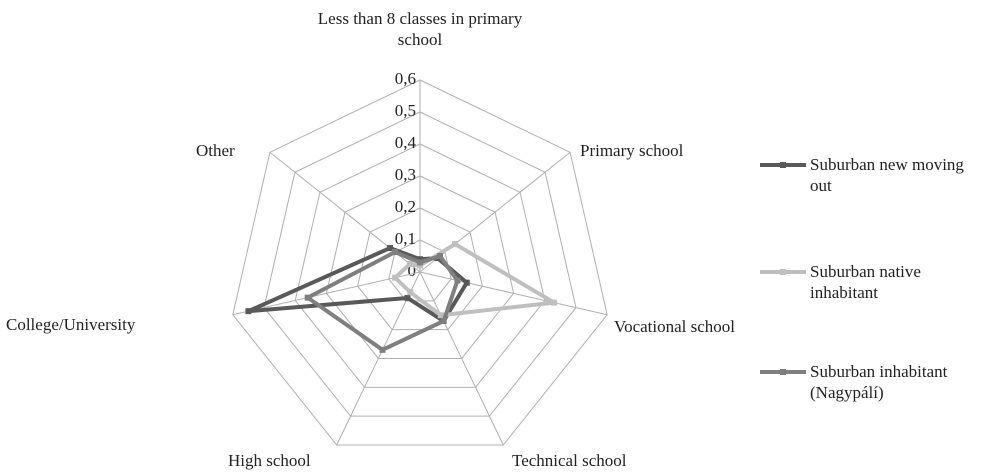  What do you see at coordinates (632, 150) in the screenshot?
I see `category-label: Primary school` at bounding box center [632, 150].